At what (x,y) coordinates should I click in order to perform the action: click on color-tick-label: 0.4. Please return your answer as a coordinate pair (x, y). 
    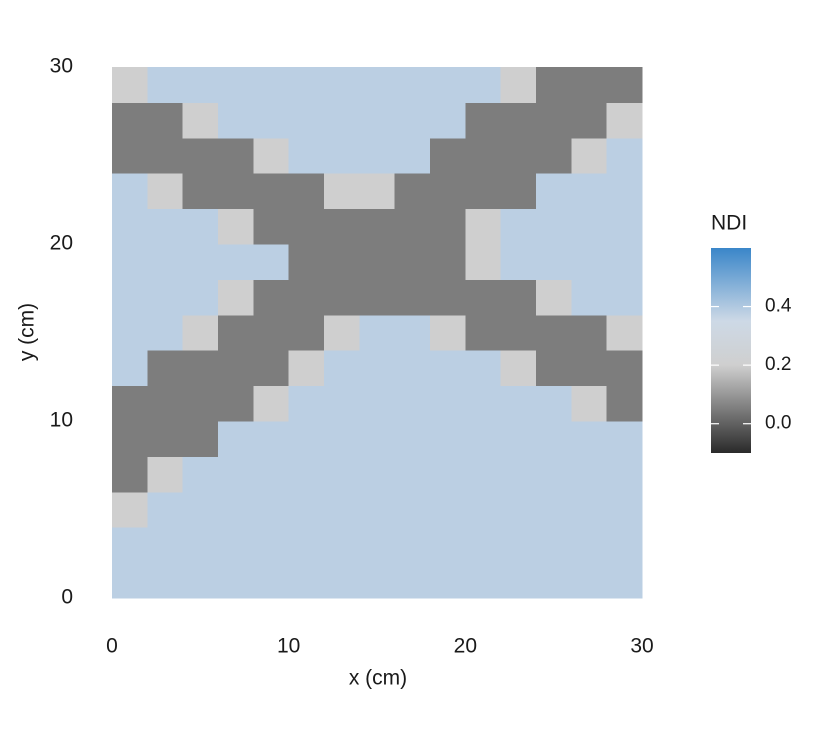
    Looking at the image, I should click on (778, 306).